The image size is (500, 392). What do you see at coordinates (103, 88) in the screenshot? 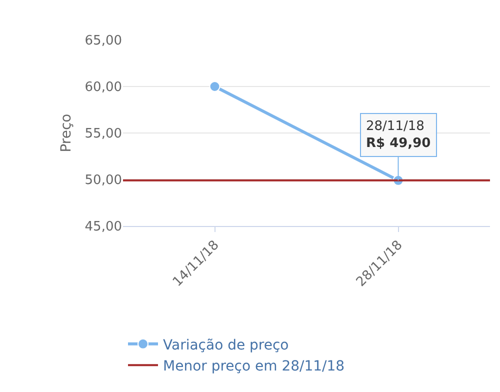
I see `y-tick-label: 60,00` at bounding box center [103, 88].